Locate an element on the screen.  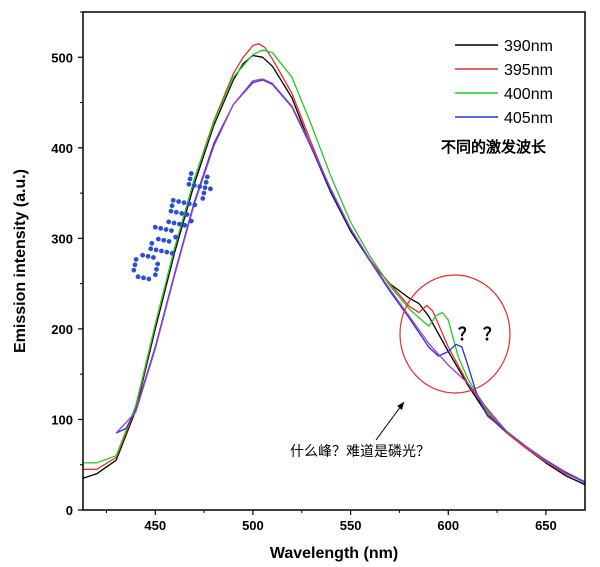
y-tick-label: 500 is located at coordinates (62, 57).